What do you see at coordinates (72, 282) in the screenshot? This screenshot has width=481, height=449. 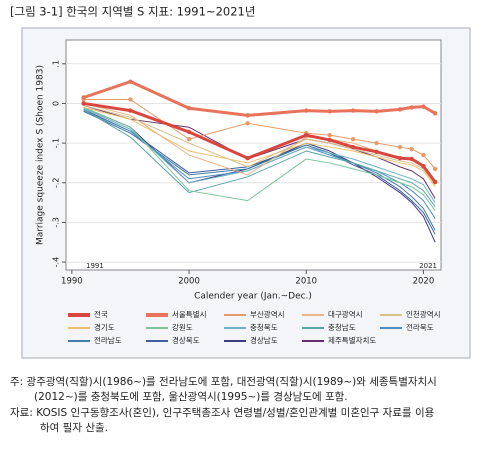 I see `x-tick-label: 1990` at bounding box center [72, 282].